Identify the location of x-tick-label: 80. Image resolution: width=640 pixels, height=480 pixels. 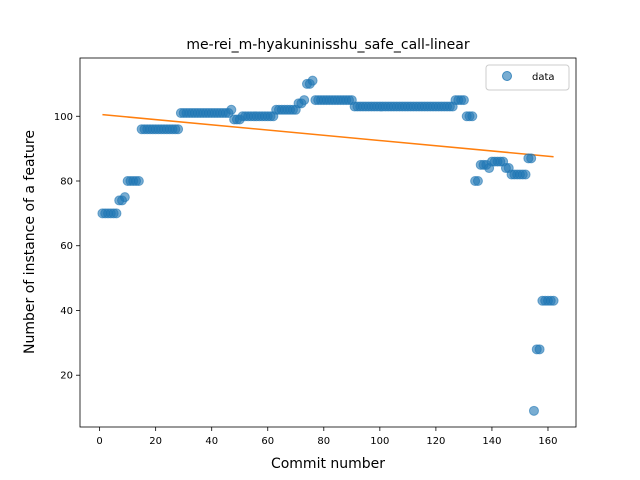
(323, 441).